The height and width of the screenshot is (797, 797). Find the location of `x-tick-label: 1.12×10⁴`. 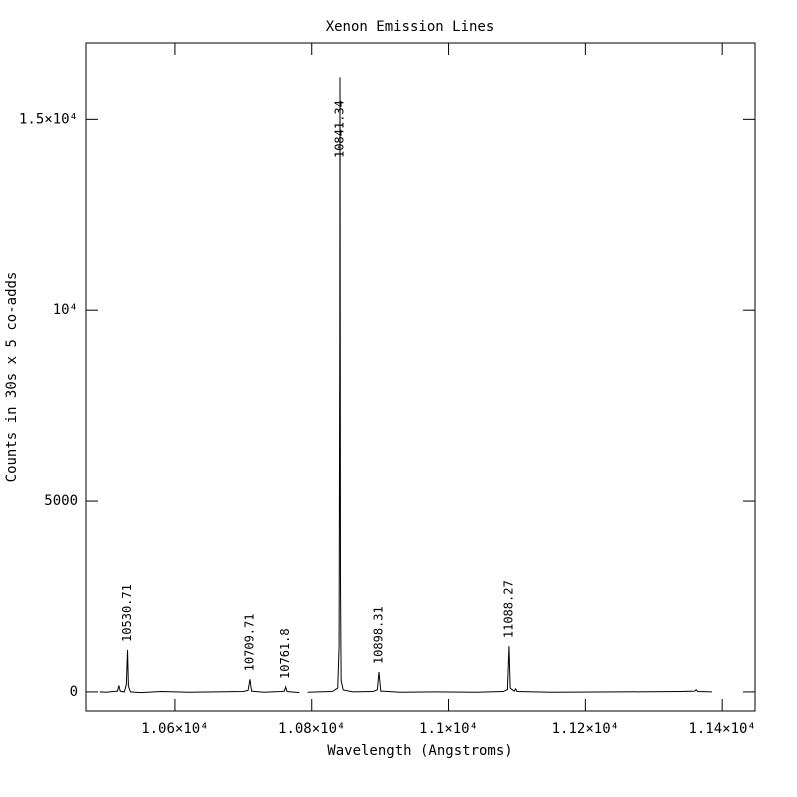

x-tick-label: 1.12×10⁴ is located at coordinates (585, 729).